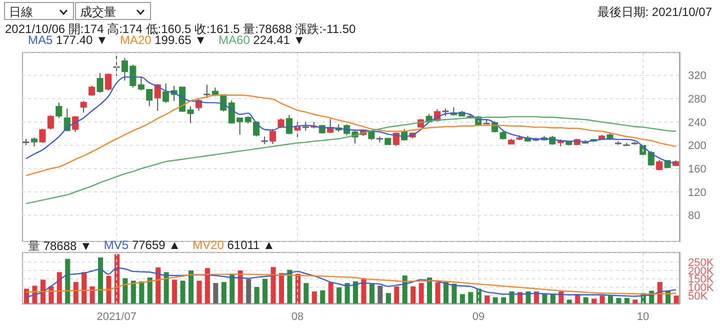  I want to click on y-tick-label: 320, so click(697, 76).